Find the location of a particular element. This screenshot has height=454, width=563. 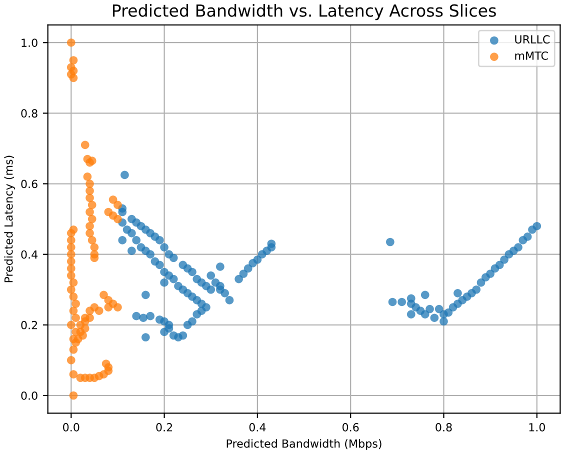

chart-title: Predicted Bandwidth vs. Latency Across Slices is located at coordinates (304, 12).